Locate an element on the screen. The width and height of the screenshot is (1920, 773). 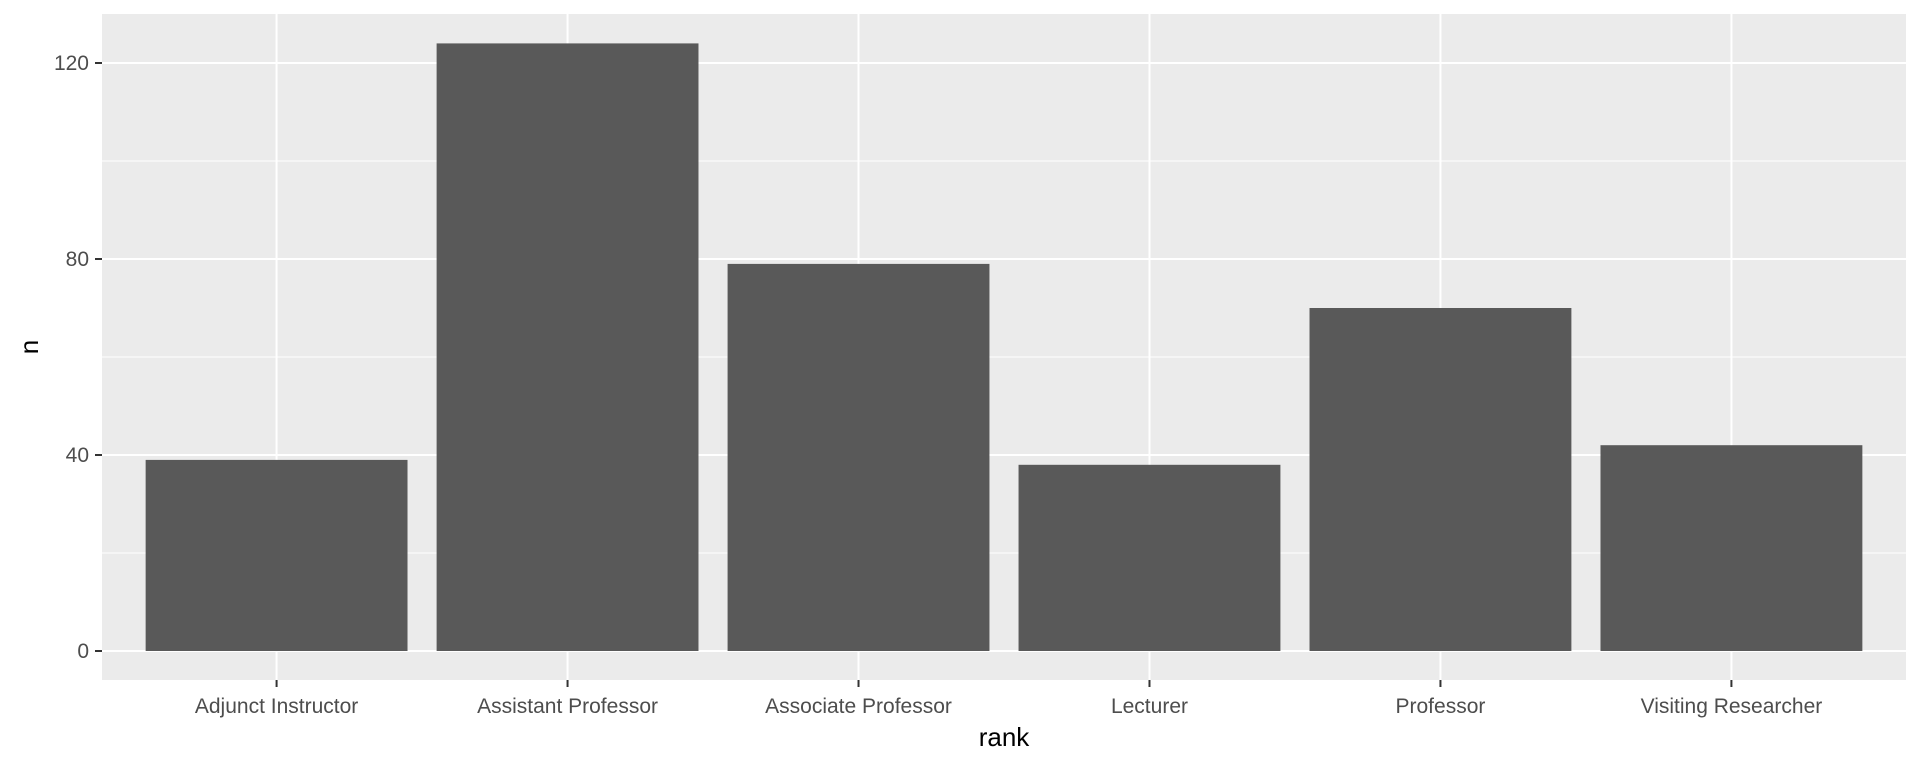
bar-visiting-researcher is located at coordinates (1731, 548).